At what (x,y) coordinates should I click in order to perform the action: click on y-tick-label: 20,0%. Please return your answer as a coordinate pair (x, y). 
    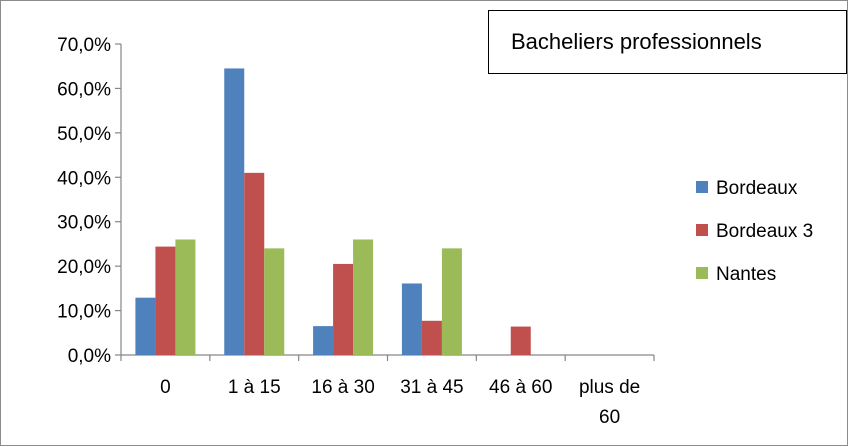
    Looking at the image, I should click on (84, 267).